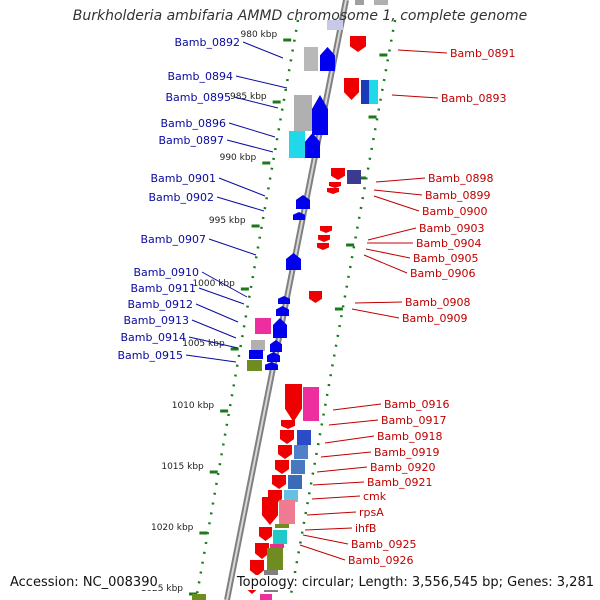  Describe the element at coordinates (248, 97) in the screenshot. I see `kbp-tick-label: 985 kbp` at that location.